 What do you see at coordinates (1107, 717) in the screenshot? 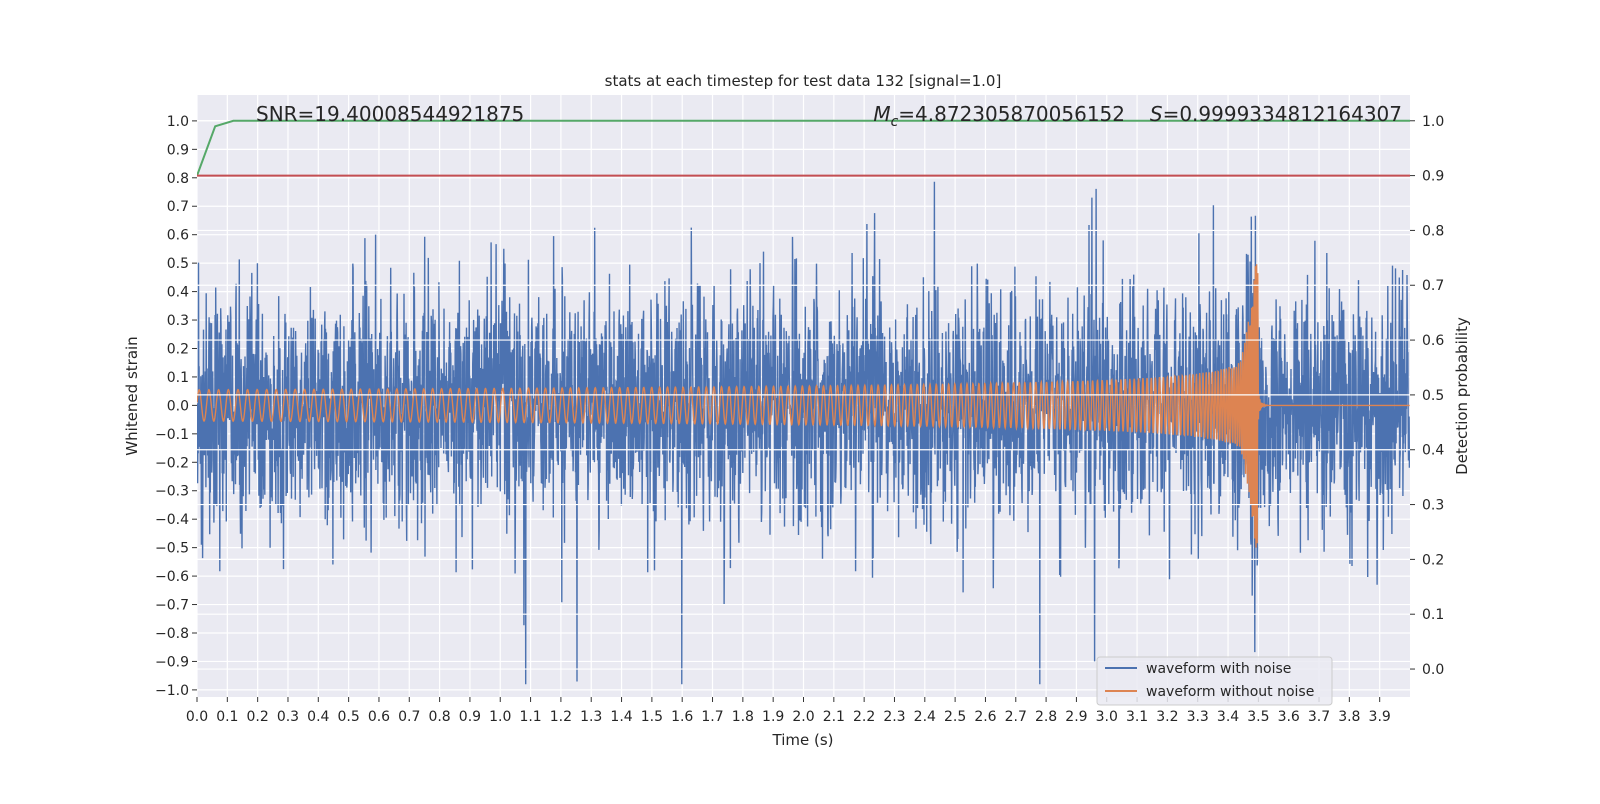
I see `x-tick-label: 3.0` at bounding box center [1107, 717].